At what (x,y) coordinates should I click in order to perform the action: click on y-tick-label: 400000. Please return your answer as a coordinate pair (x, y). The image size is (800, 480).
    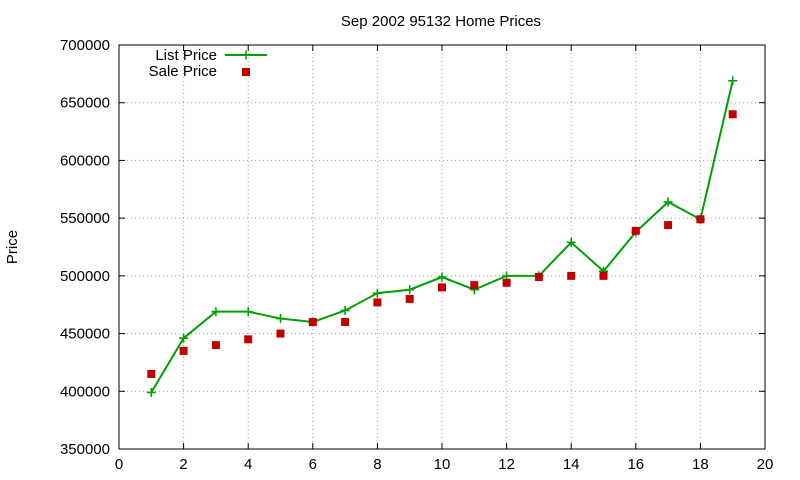
    Looking at the image, I should click on (85, 391).